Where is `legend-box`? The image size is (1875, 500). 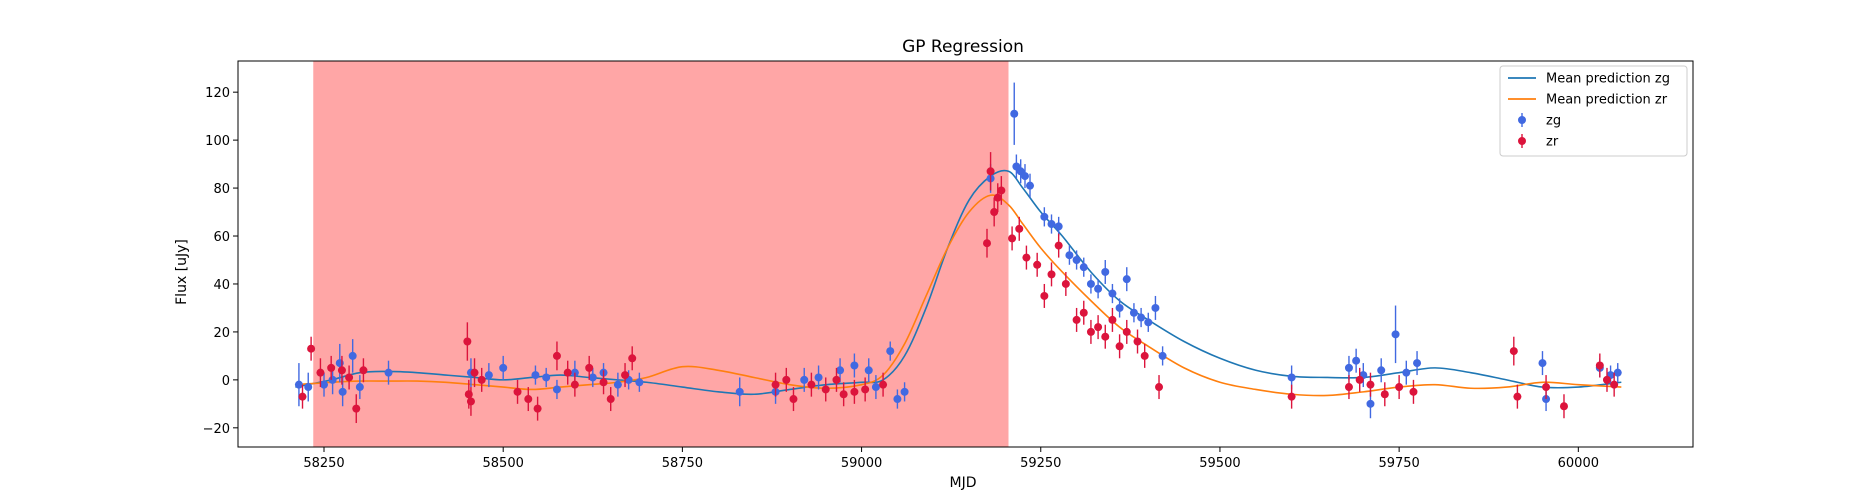 legend-box is located at coordinates (1593, 111).